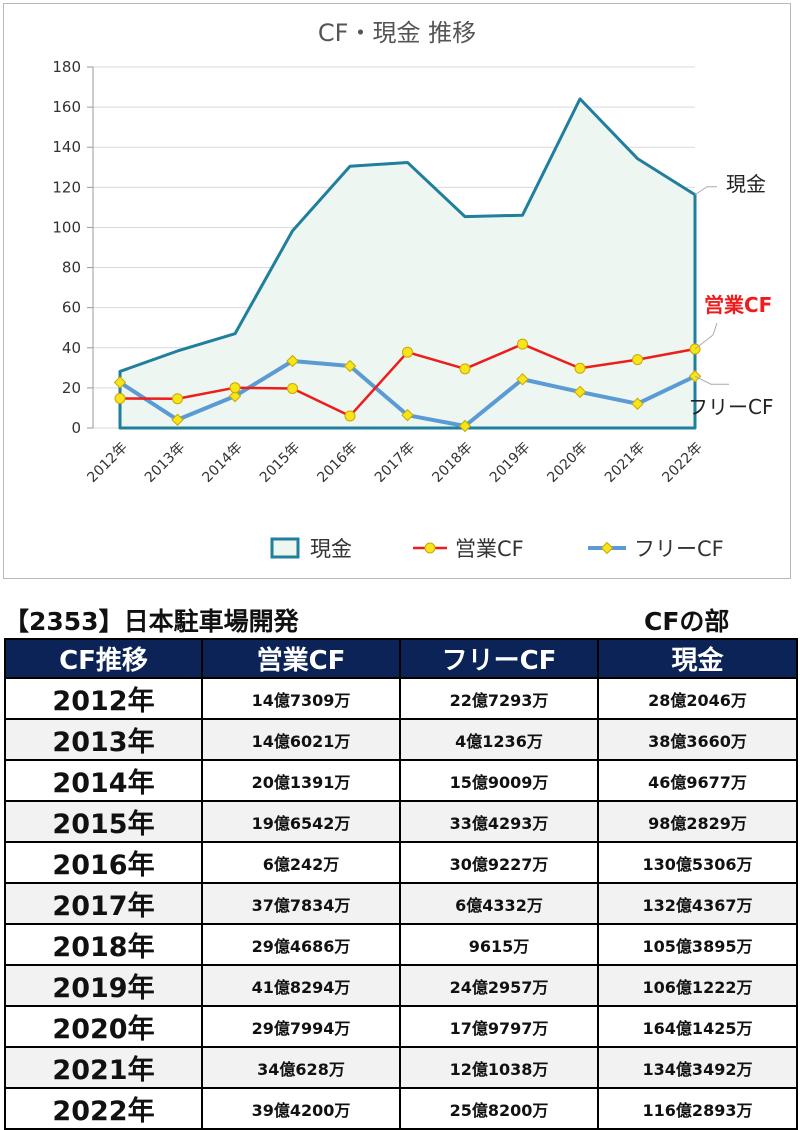 The height and width of the screenshot is (1130, 800). Describe the element at coordinates (499, 780) in the screenshot. I see `free-cf-cell: 15億9009万` at that location.